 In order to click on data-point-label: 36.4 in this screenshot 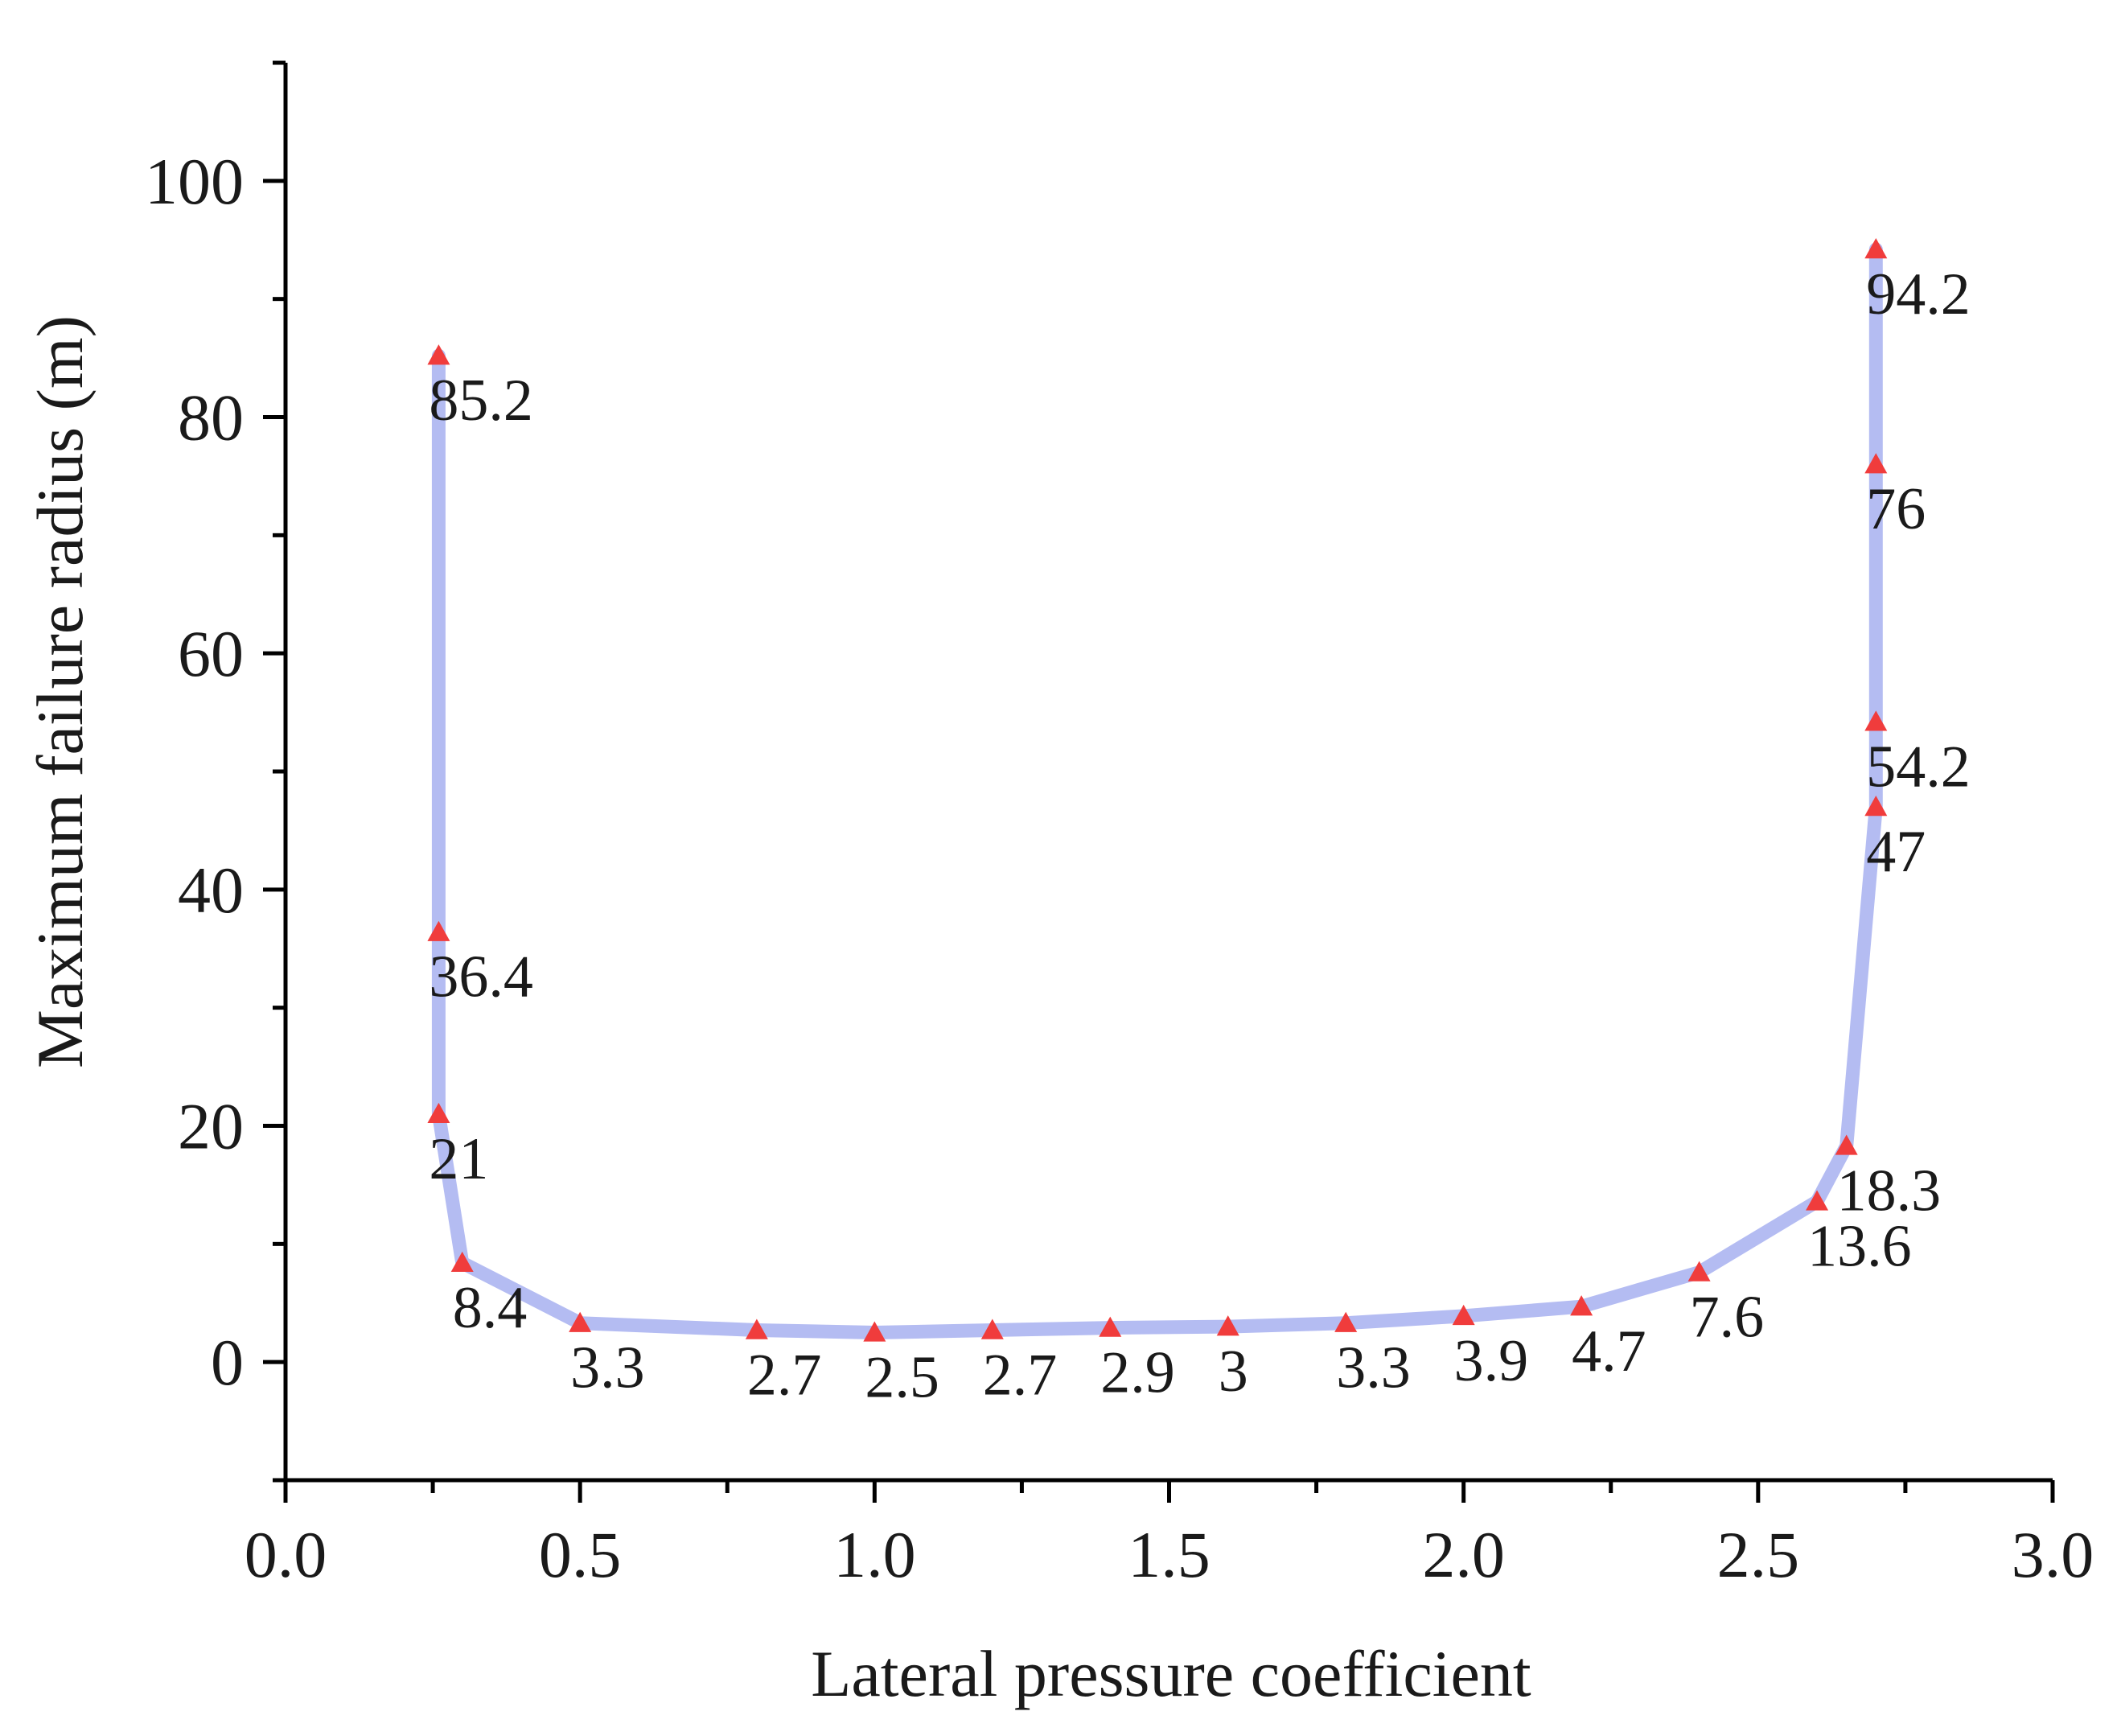, I will do `click(481, 977)`.